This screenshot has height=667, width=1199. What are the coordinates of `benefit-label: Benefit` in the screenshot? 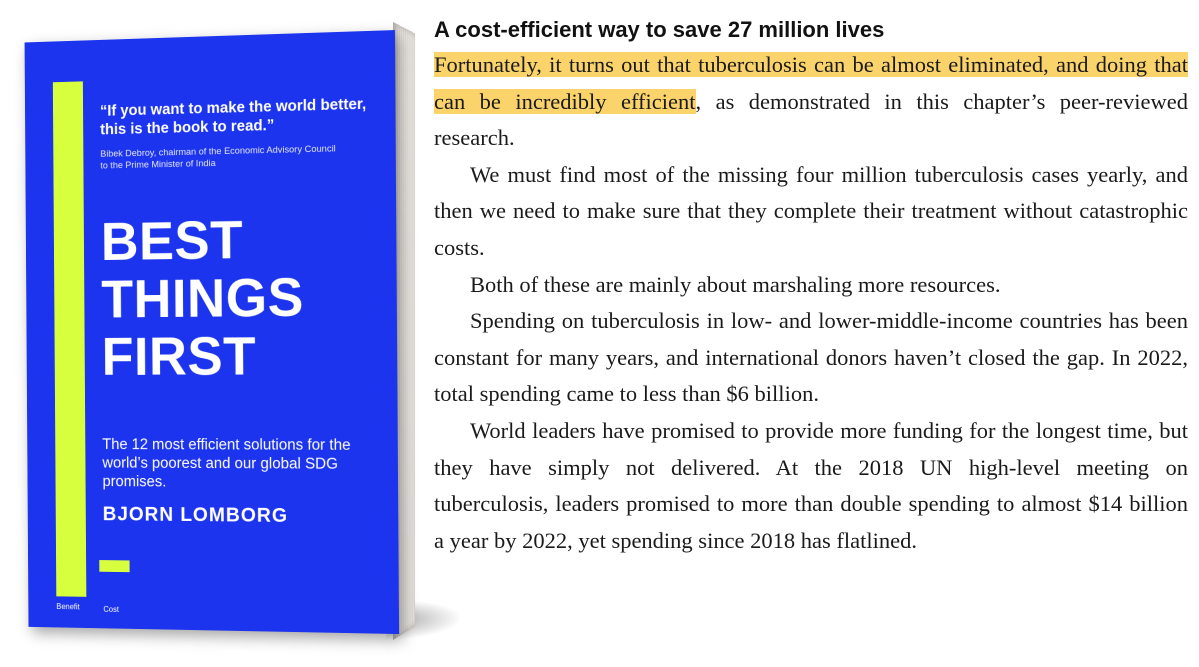 It's located at (68, 607).